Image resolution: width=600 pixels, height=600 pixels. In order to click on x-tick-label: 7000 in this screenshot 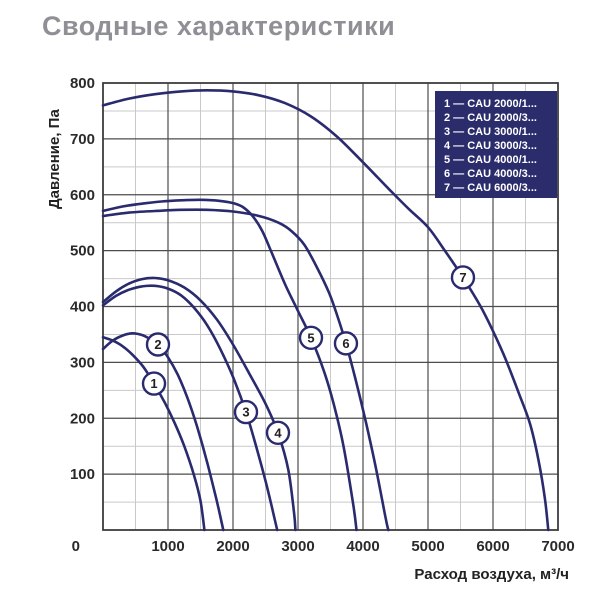, I will do `click(557, 546)`.